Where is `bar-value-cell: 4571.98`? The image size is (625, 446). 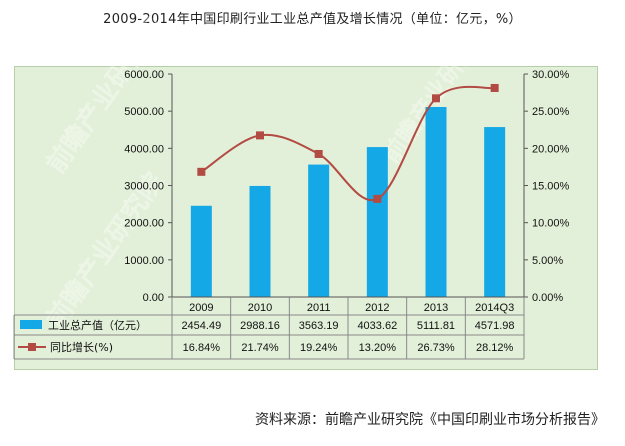
bar-value-cell: 4571.98 is located at coordinates (495, 326).